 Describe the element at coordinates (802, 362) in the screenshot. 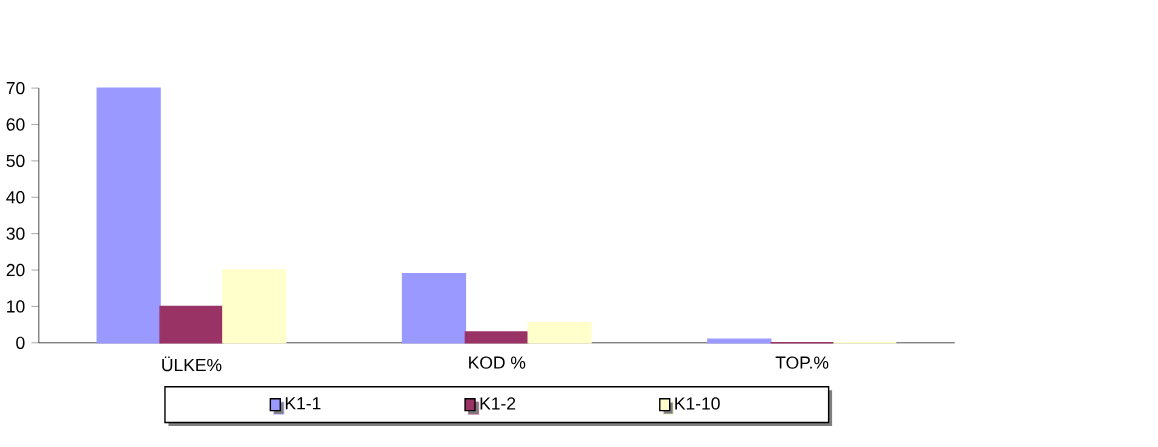

I see `x-tick-label: TOP.%` at that location.